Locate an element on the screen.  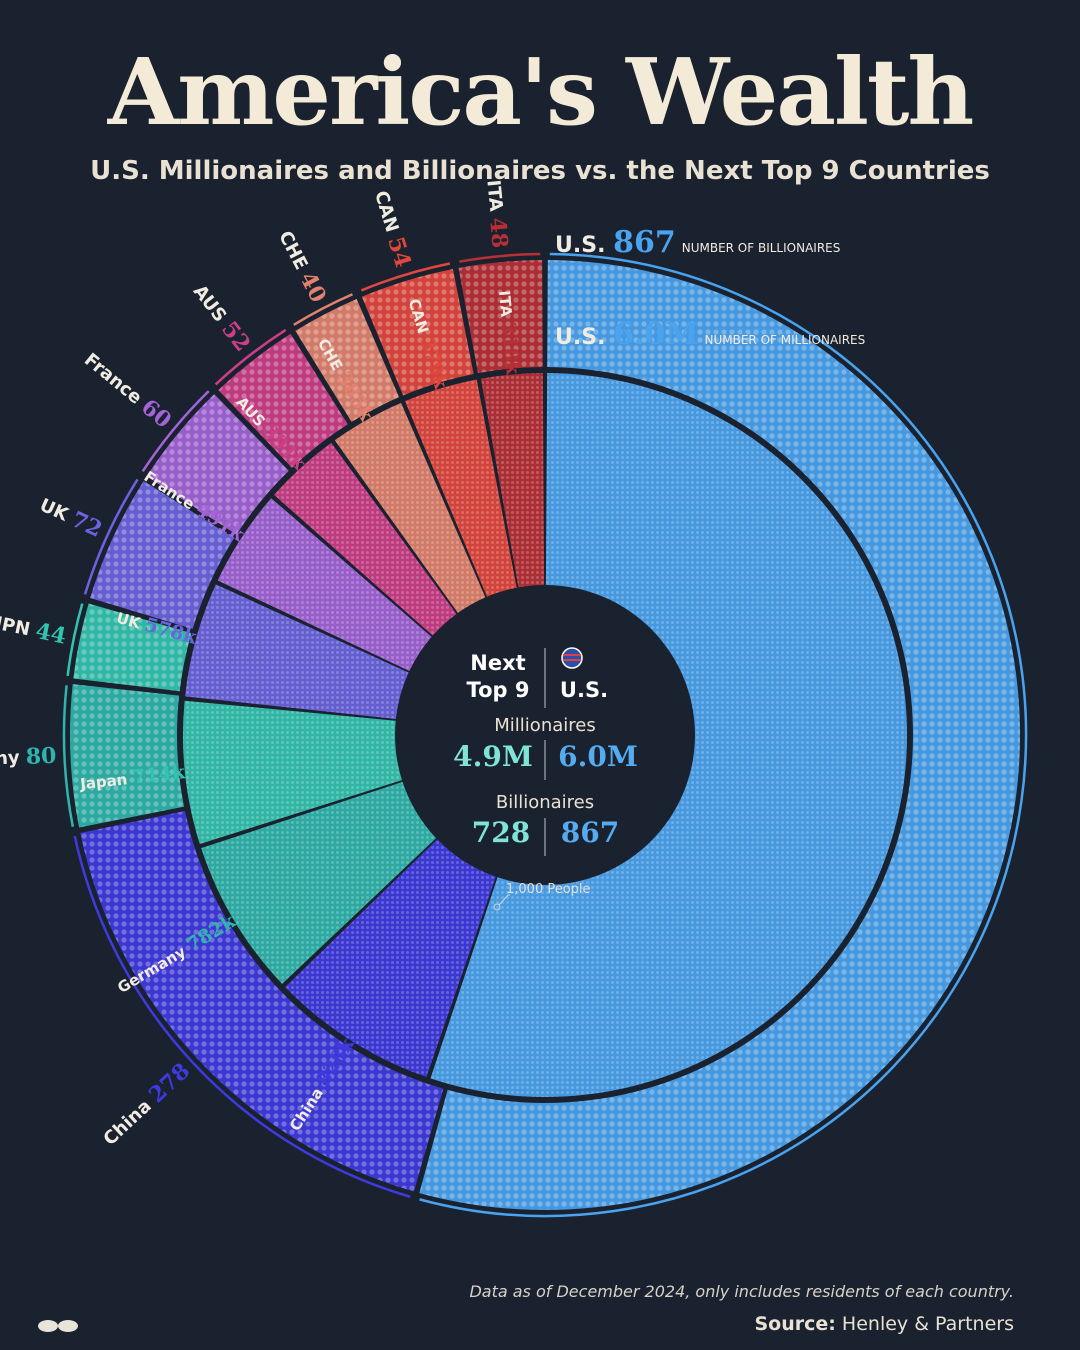
millionaires-label-ita: ITA 318k is located at coordinates (509, 332).